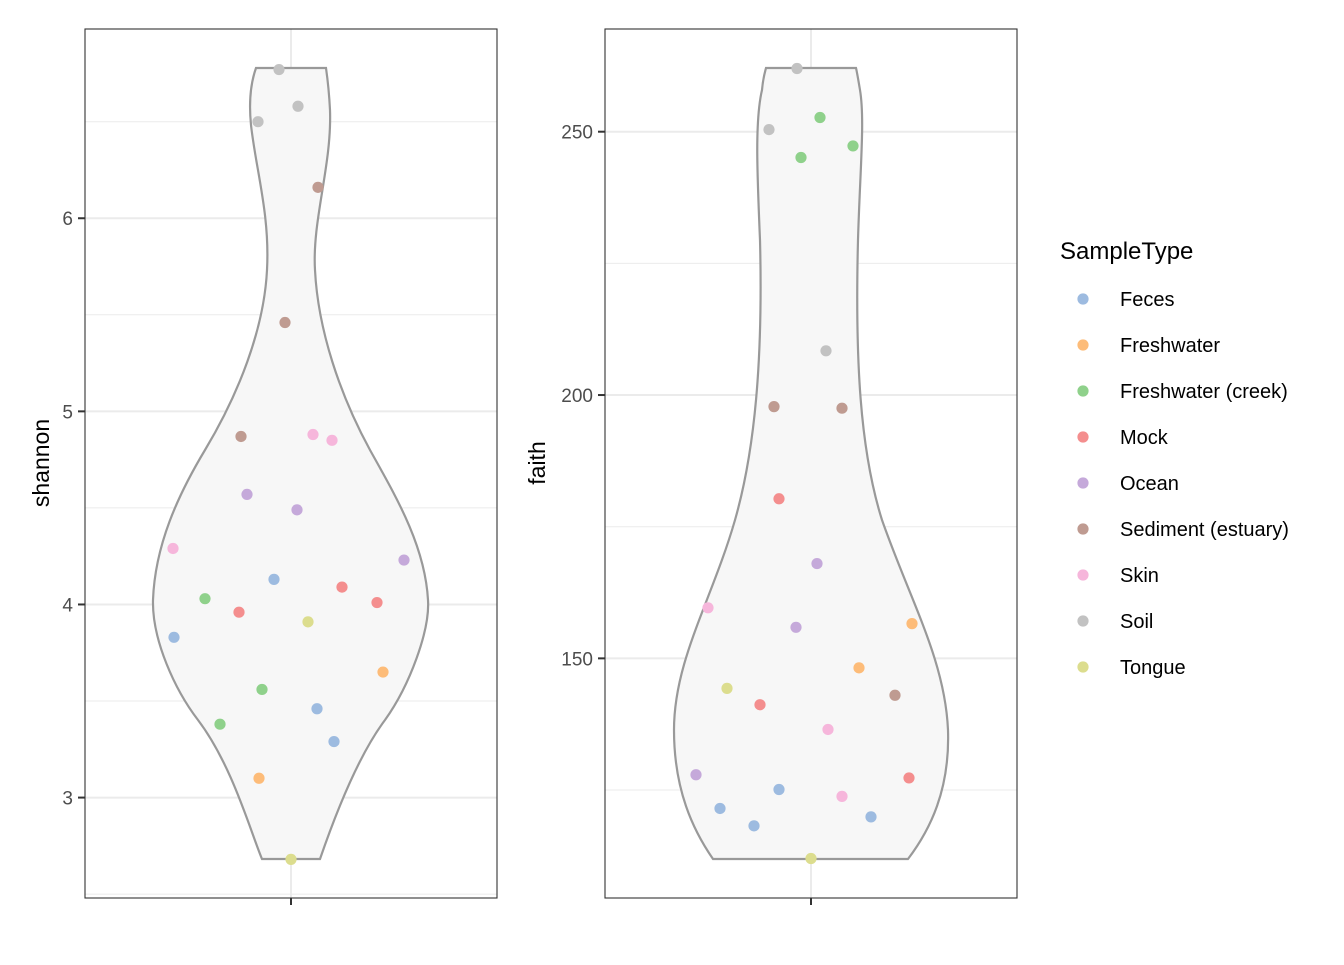 Image resolution: width=1344 pixels, height=965 pixels. I want to click on legend-title: SampleType, so click(1126, 251).